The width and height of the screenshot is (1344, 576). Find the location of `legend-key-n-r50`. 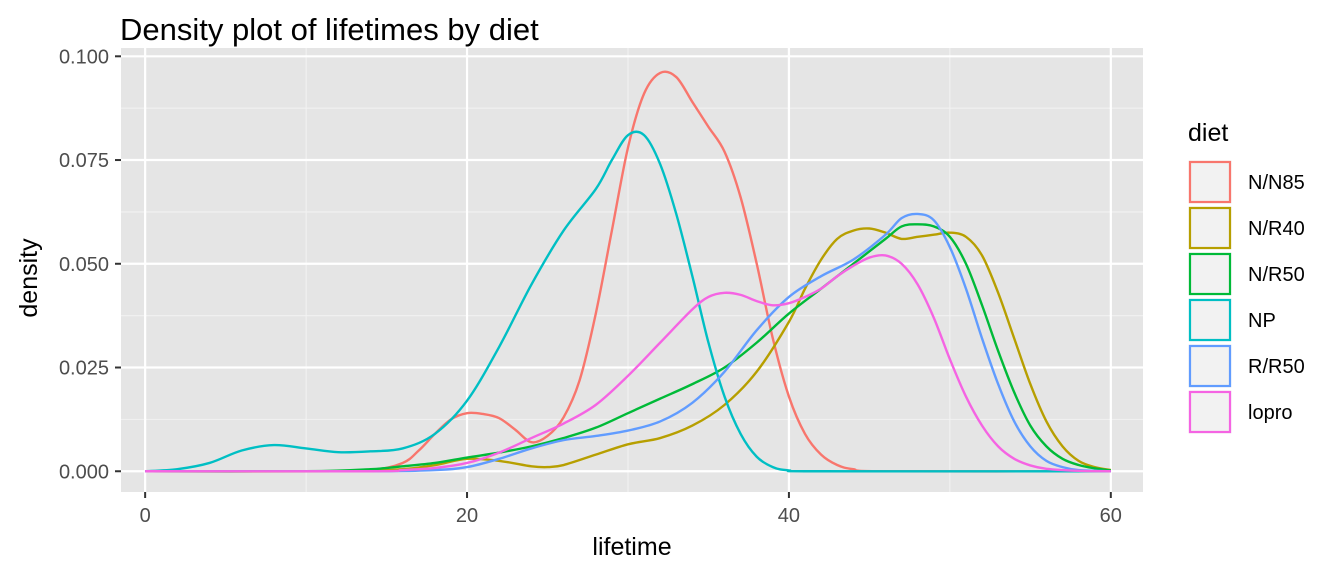

legend-key-n-r50 is located at coordinates (1210, 274).